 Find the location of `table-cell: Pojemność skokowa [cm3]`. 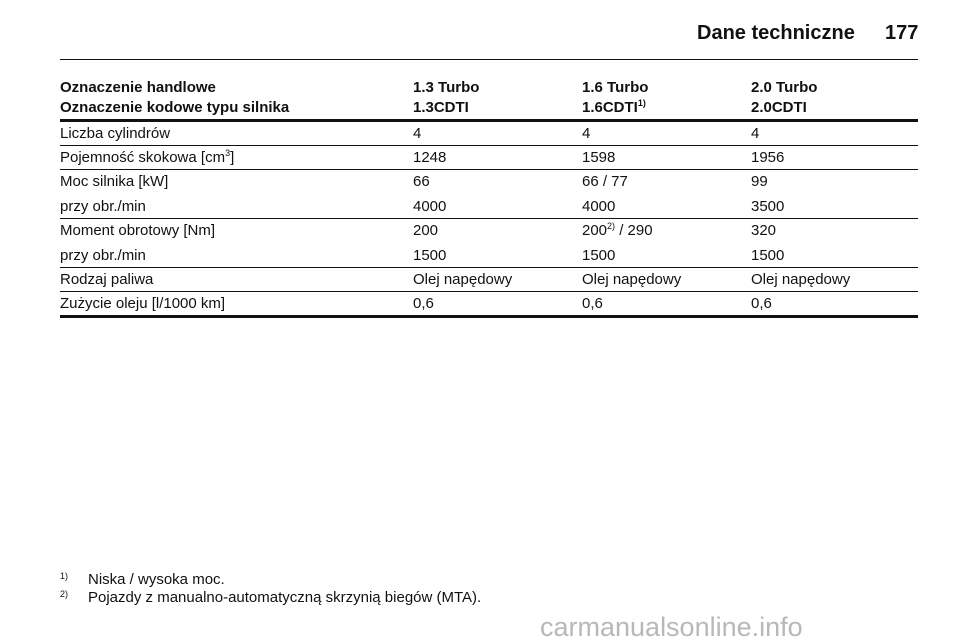

table-cell: Pojemność skokowa [cm3] is located at coordinates (147, 158).